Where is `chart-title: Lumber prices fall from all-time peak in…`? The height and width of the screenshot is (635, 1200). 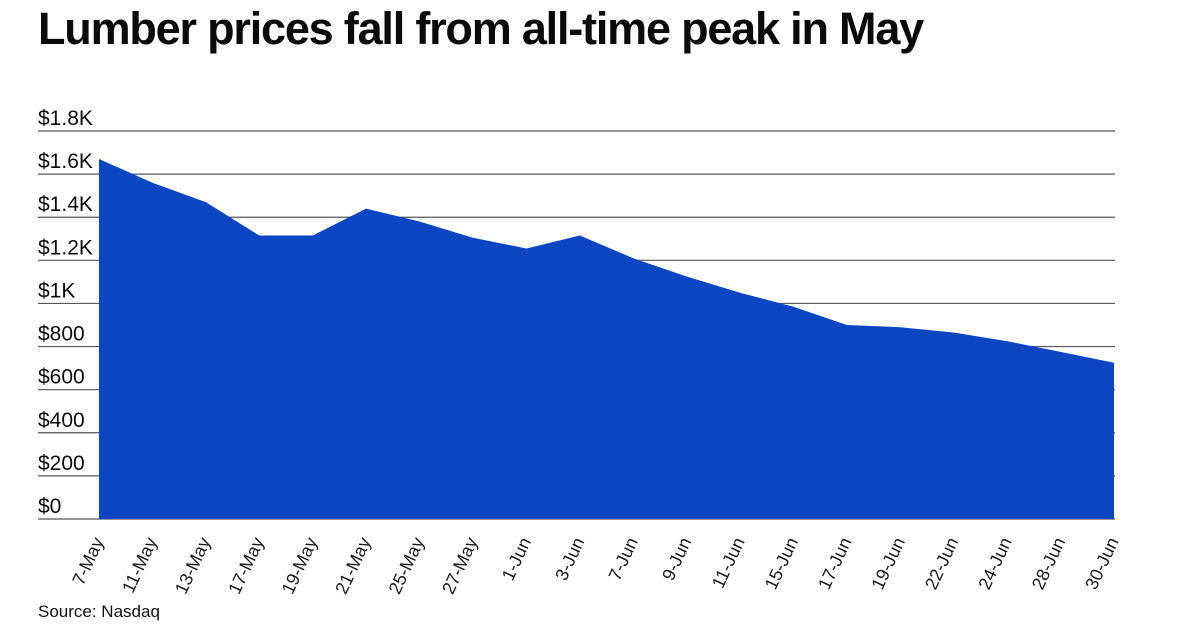
chart-title: Lumber prices fall from all-time peak in… is located at coordinates (481, 28).